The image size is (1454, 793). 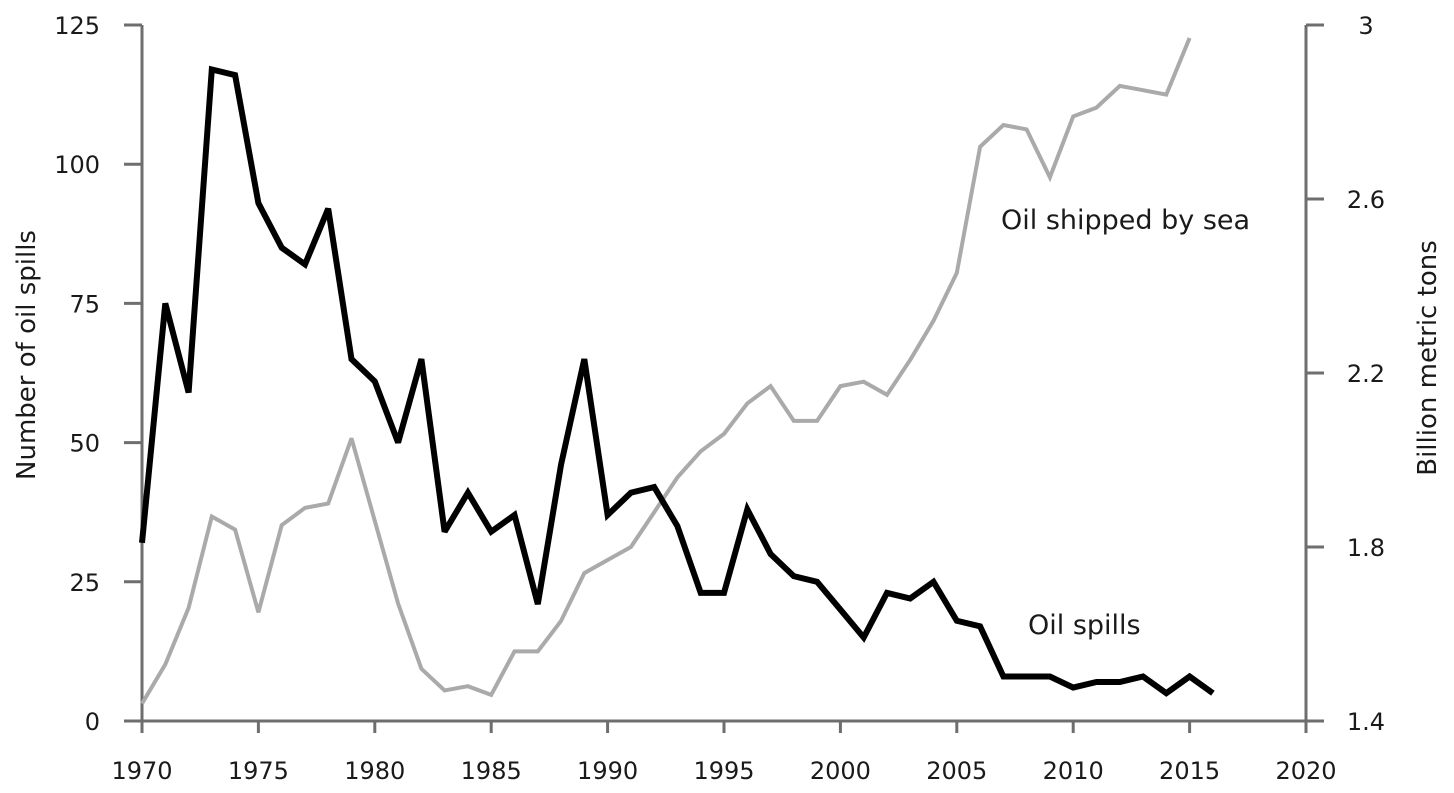 I want to click on x-tick-label-2015: 2015, so click(x=1189, y=771).